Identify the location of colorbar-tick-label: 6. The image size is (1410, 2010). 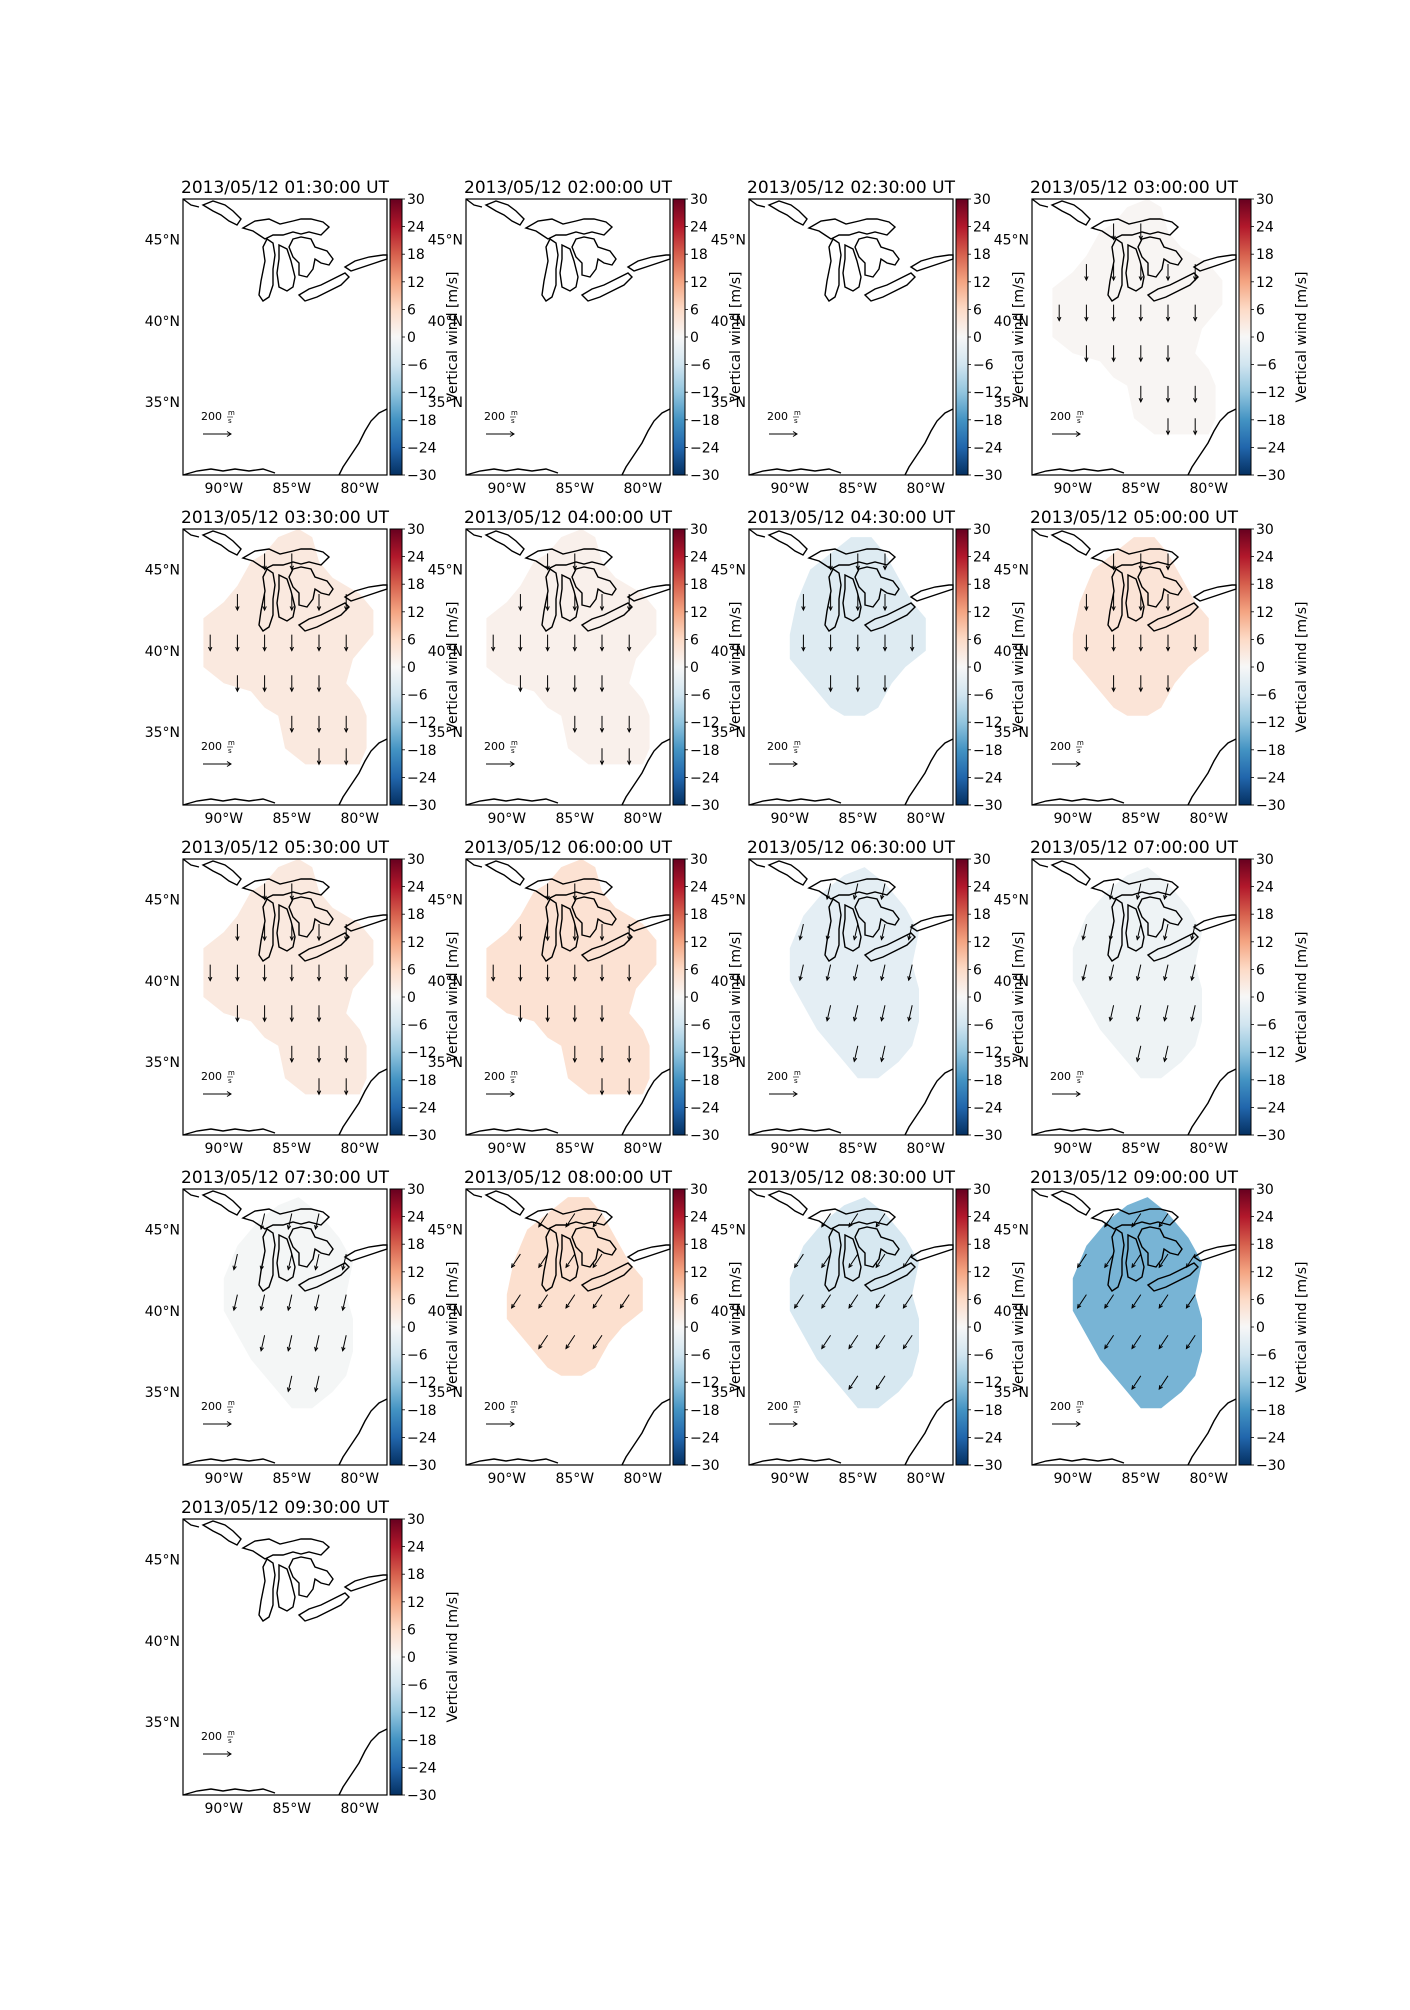
(411, 1300).